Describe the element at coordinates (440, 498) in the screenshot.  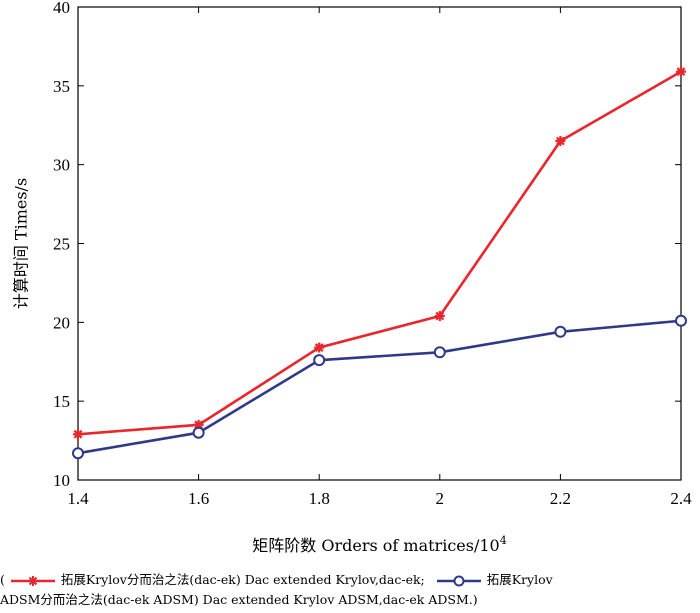
I see `x-tick-label: 2` at that location.